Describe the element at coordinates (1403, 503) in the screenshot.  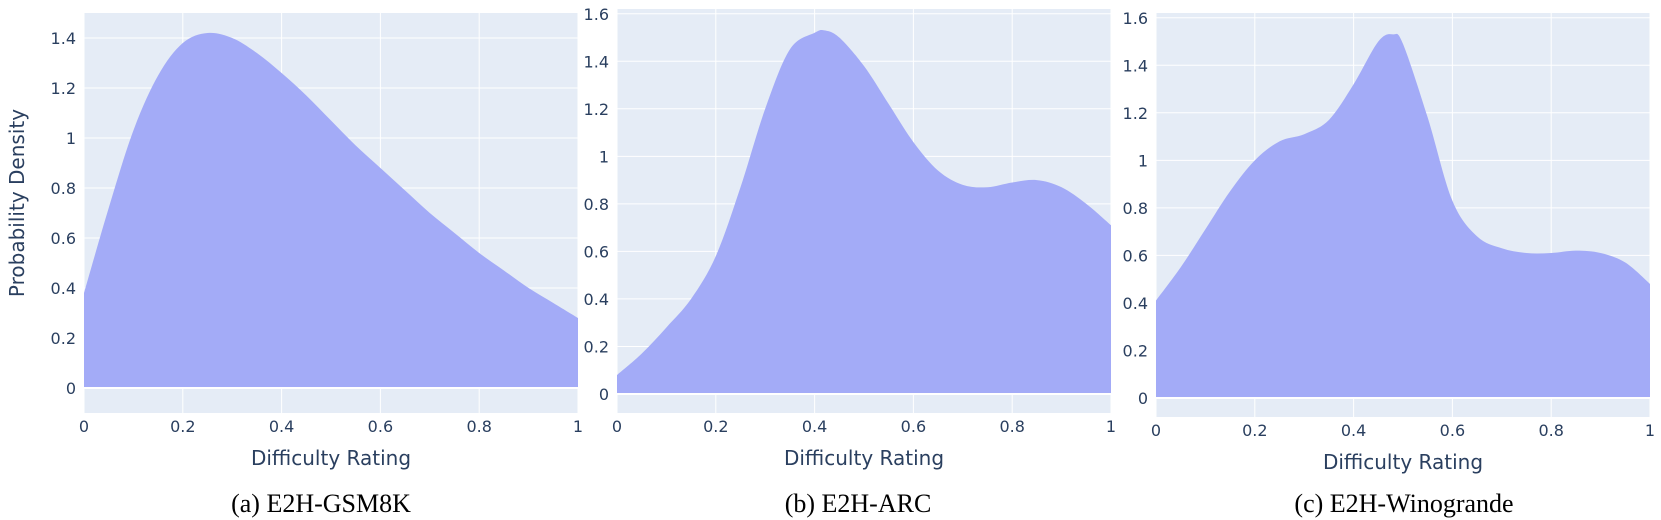
I see `panel-caption: (c) E2H-Winogrande` at that location.